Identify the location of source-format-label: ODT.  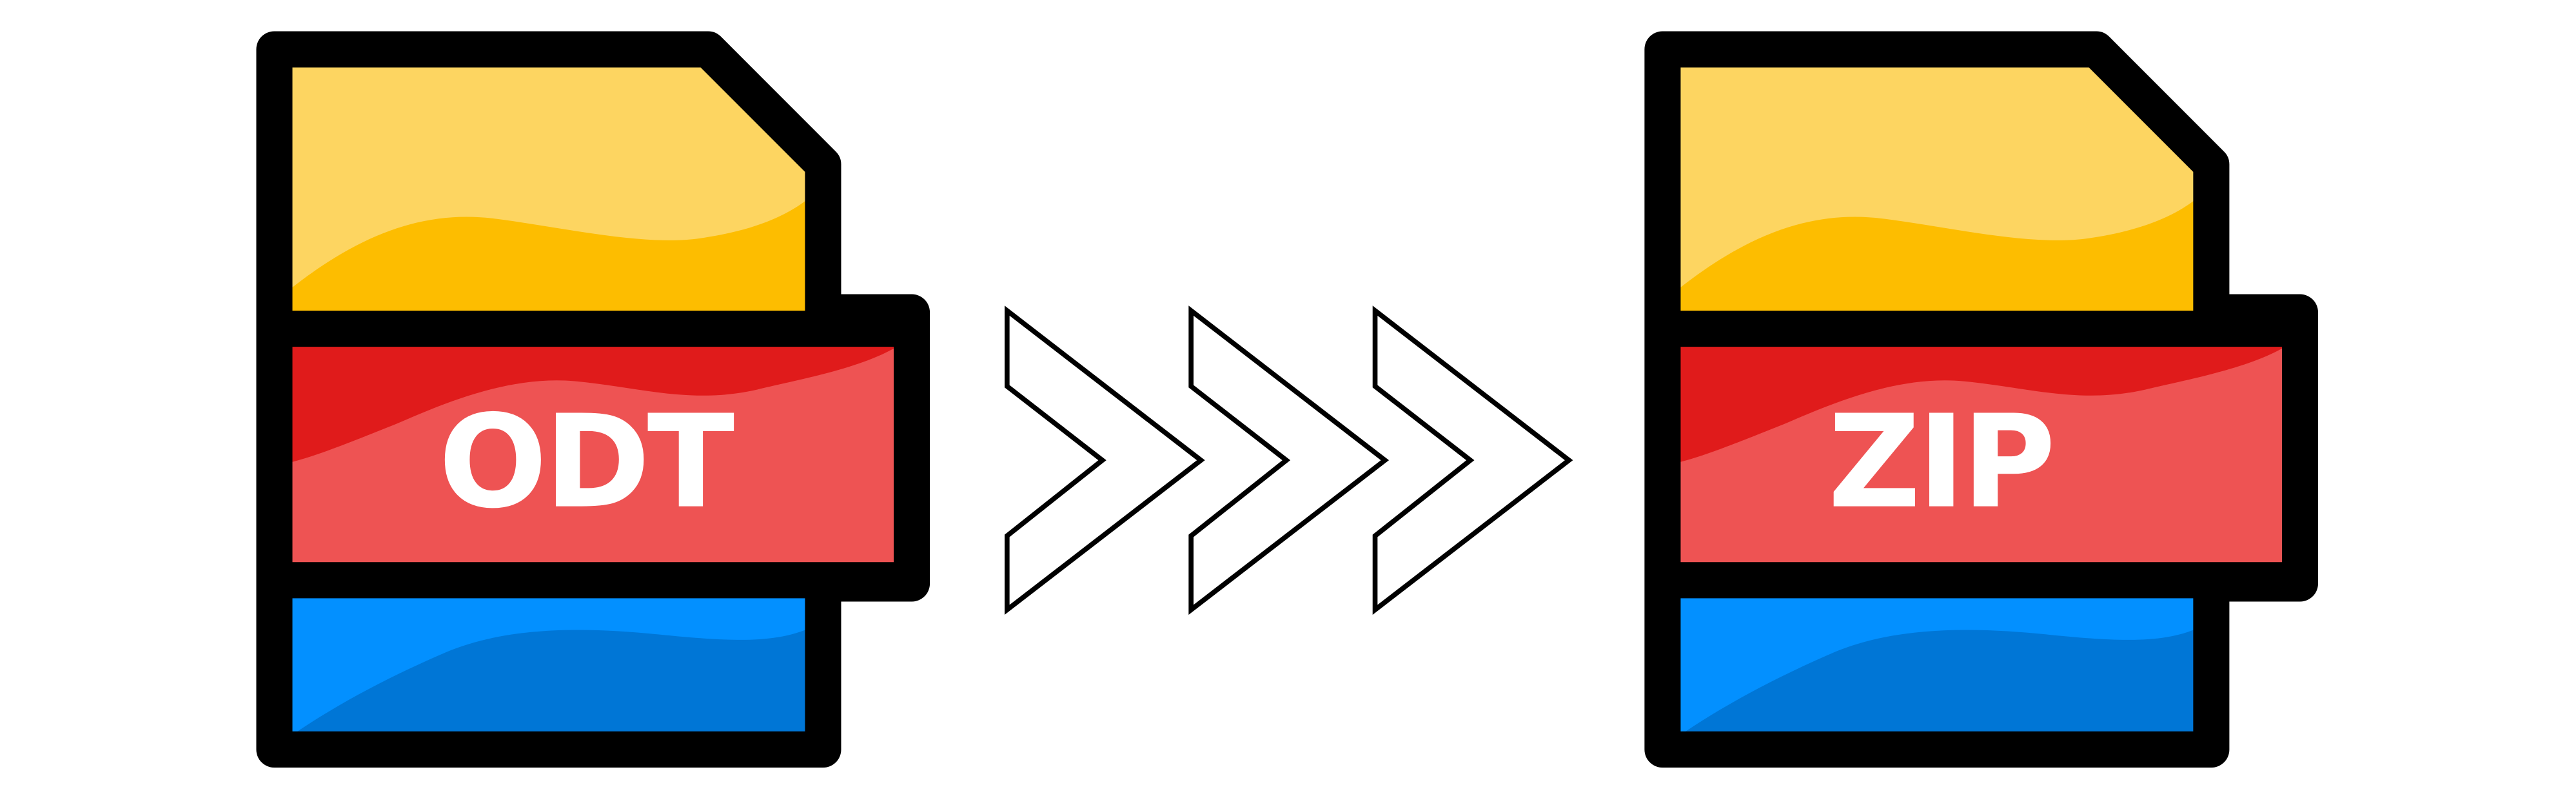
(586, 462).